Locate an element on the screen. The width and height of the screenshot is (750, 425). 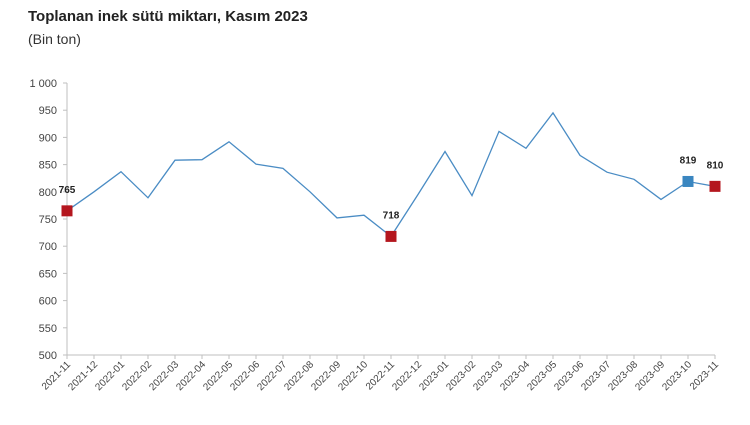
y-tick-label: 1 000 is located at coordinates (43, 84).